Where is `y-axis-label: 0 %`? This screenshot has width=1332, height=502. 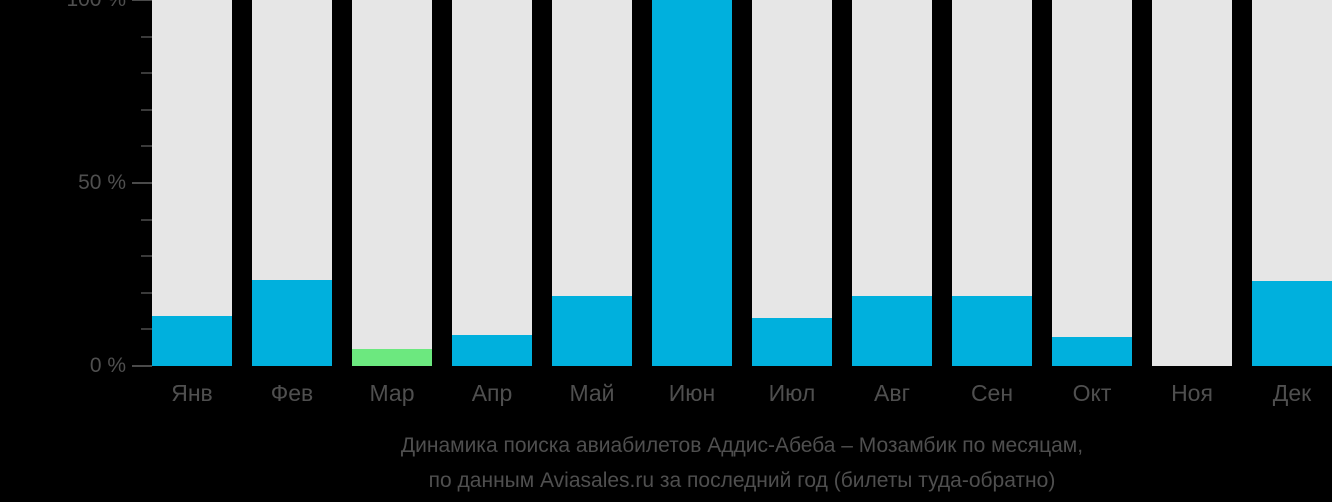
y-axis-label: 0 % is located at coordinates (107, 365).